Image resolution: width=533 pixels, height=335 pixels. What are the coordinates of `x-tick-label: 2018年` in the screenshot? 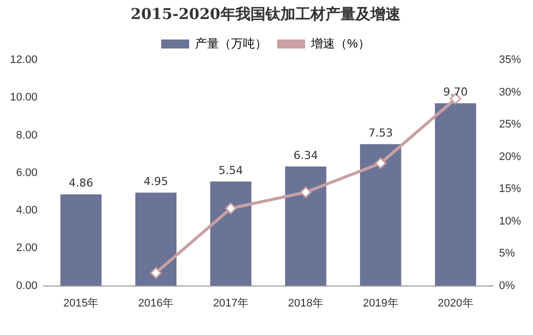 It's located at (306, 303).